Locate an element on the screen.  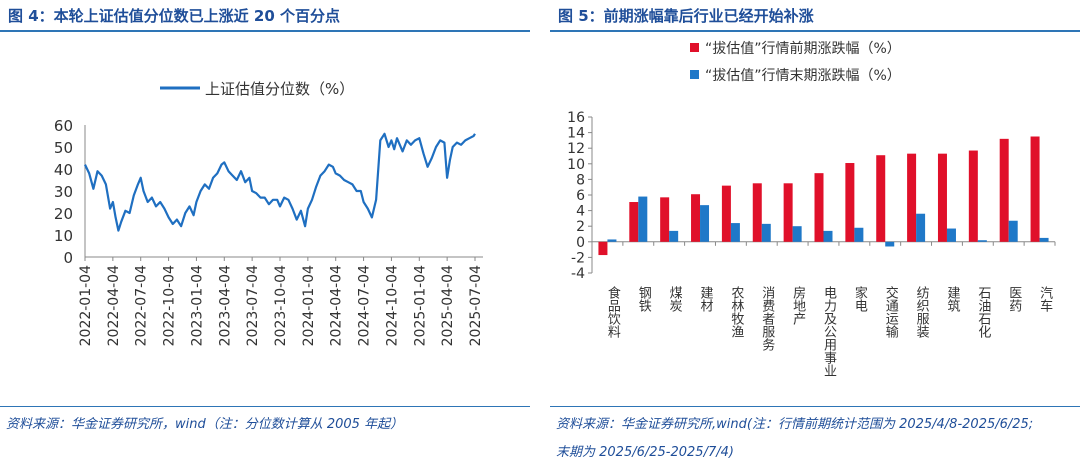
x-category-label: 消费者服务 is located at coordinates (767, 318).